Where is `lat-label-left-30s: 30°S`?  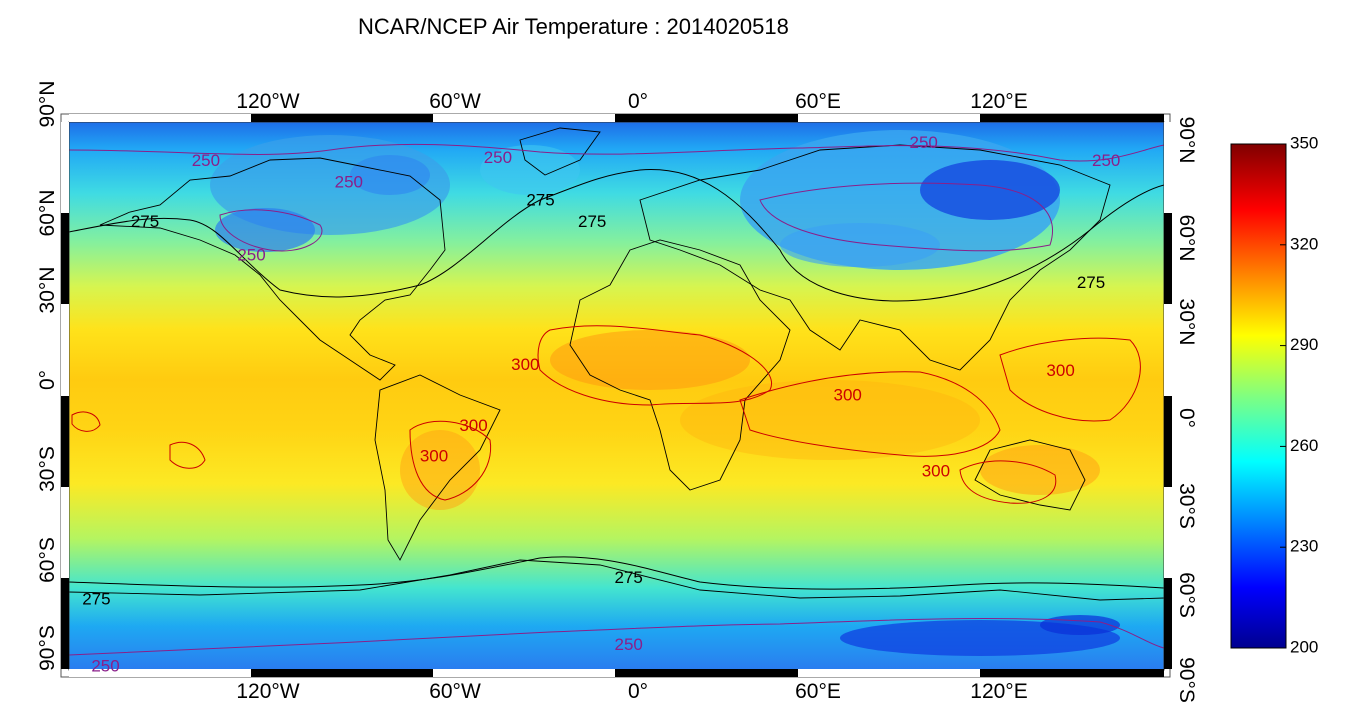
lat-label-left-30s: 30°S is located at coordinates (47, 469).